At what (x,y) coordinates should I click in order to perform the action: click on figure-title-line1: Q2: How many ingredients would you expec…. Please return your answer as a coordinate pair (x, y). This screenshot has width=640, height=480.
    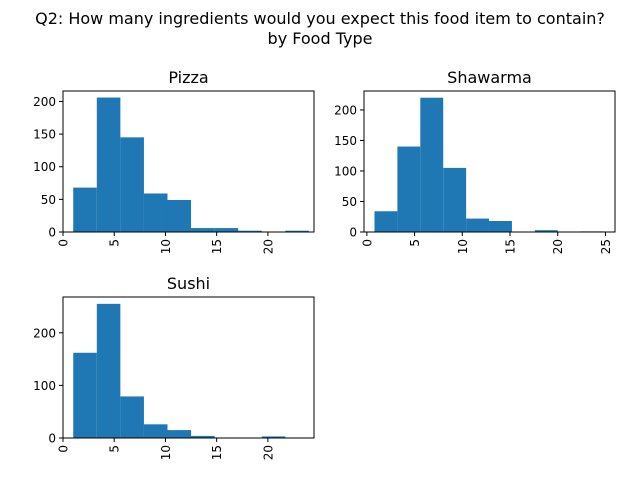
    Looking at the image, I should click on (320, 18).